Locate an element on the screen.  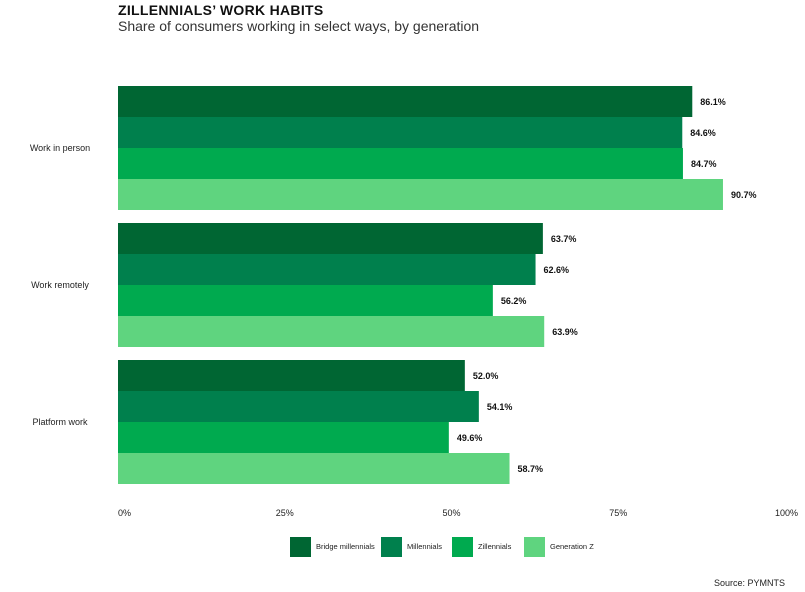
data-label: 54.1% is located at coordinates (500, 407).